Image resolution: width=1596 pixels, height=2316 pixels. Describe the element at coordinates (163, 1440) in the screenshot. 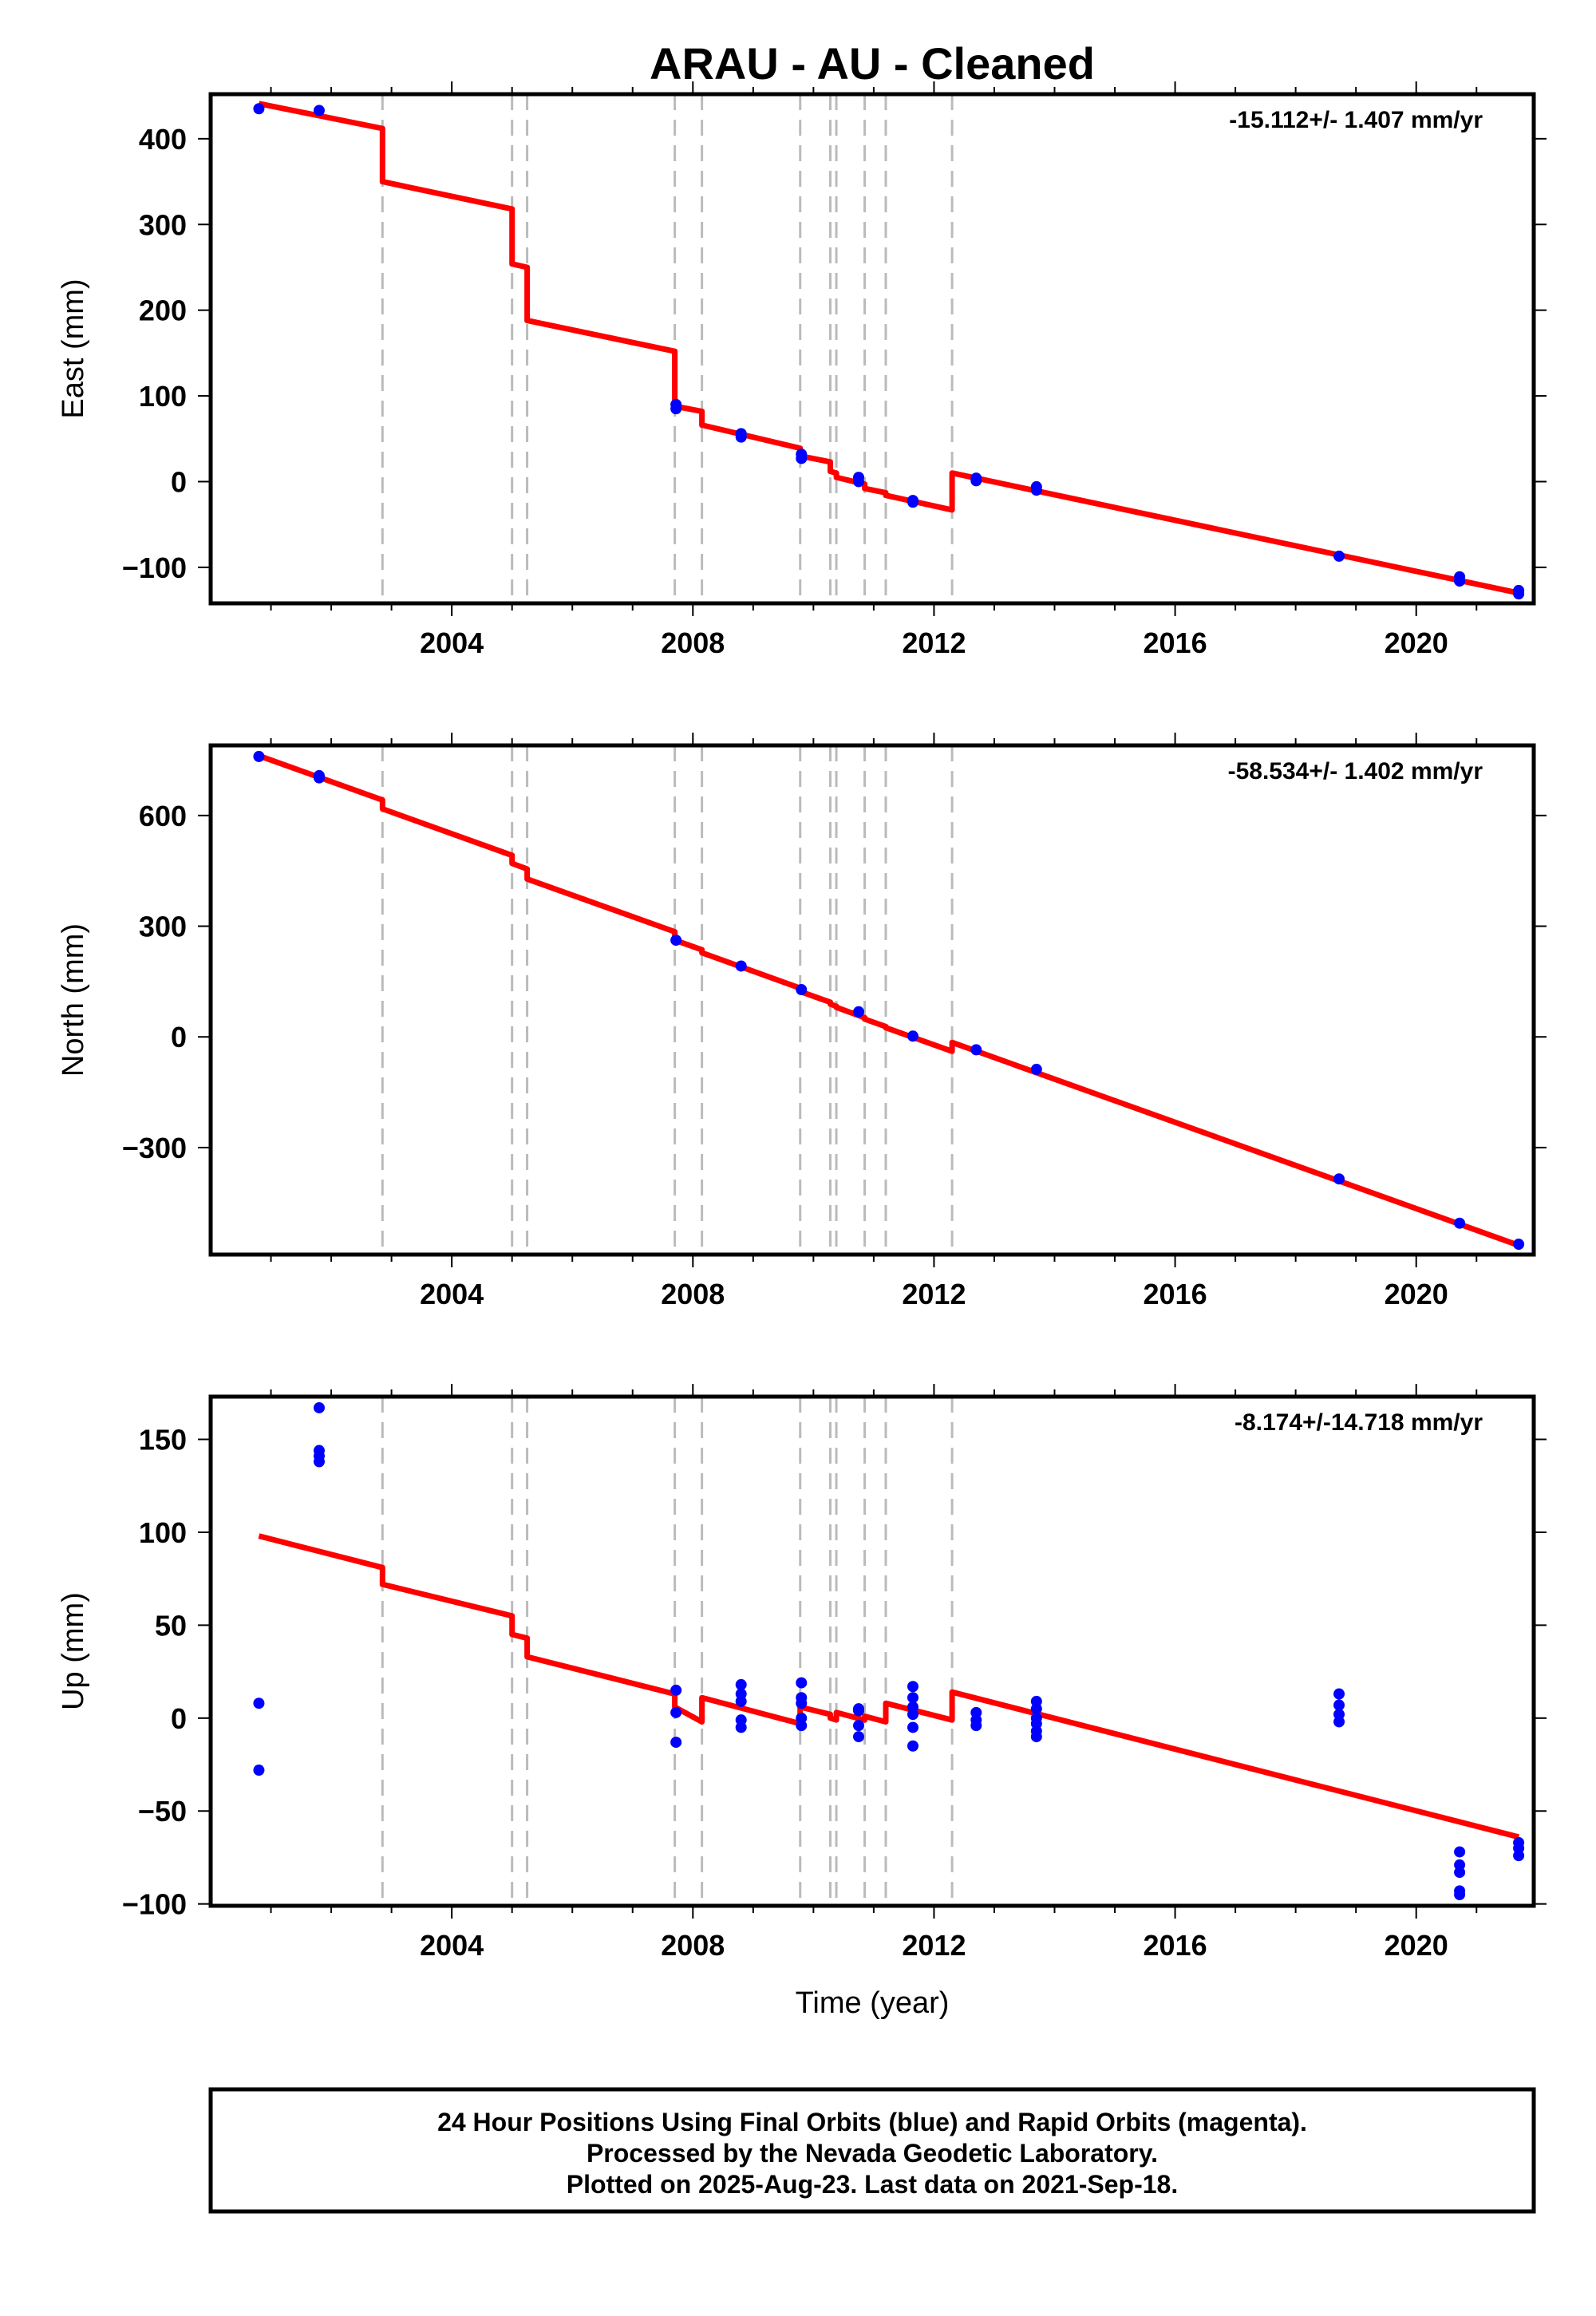

I see `y-tick-label: 150` at that location.